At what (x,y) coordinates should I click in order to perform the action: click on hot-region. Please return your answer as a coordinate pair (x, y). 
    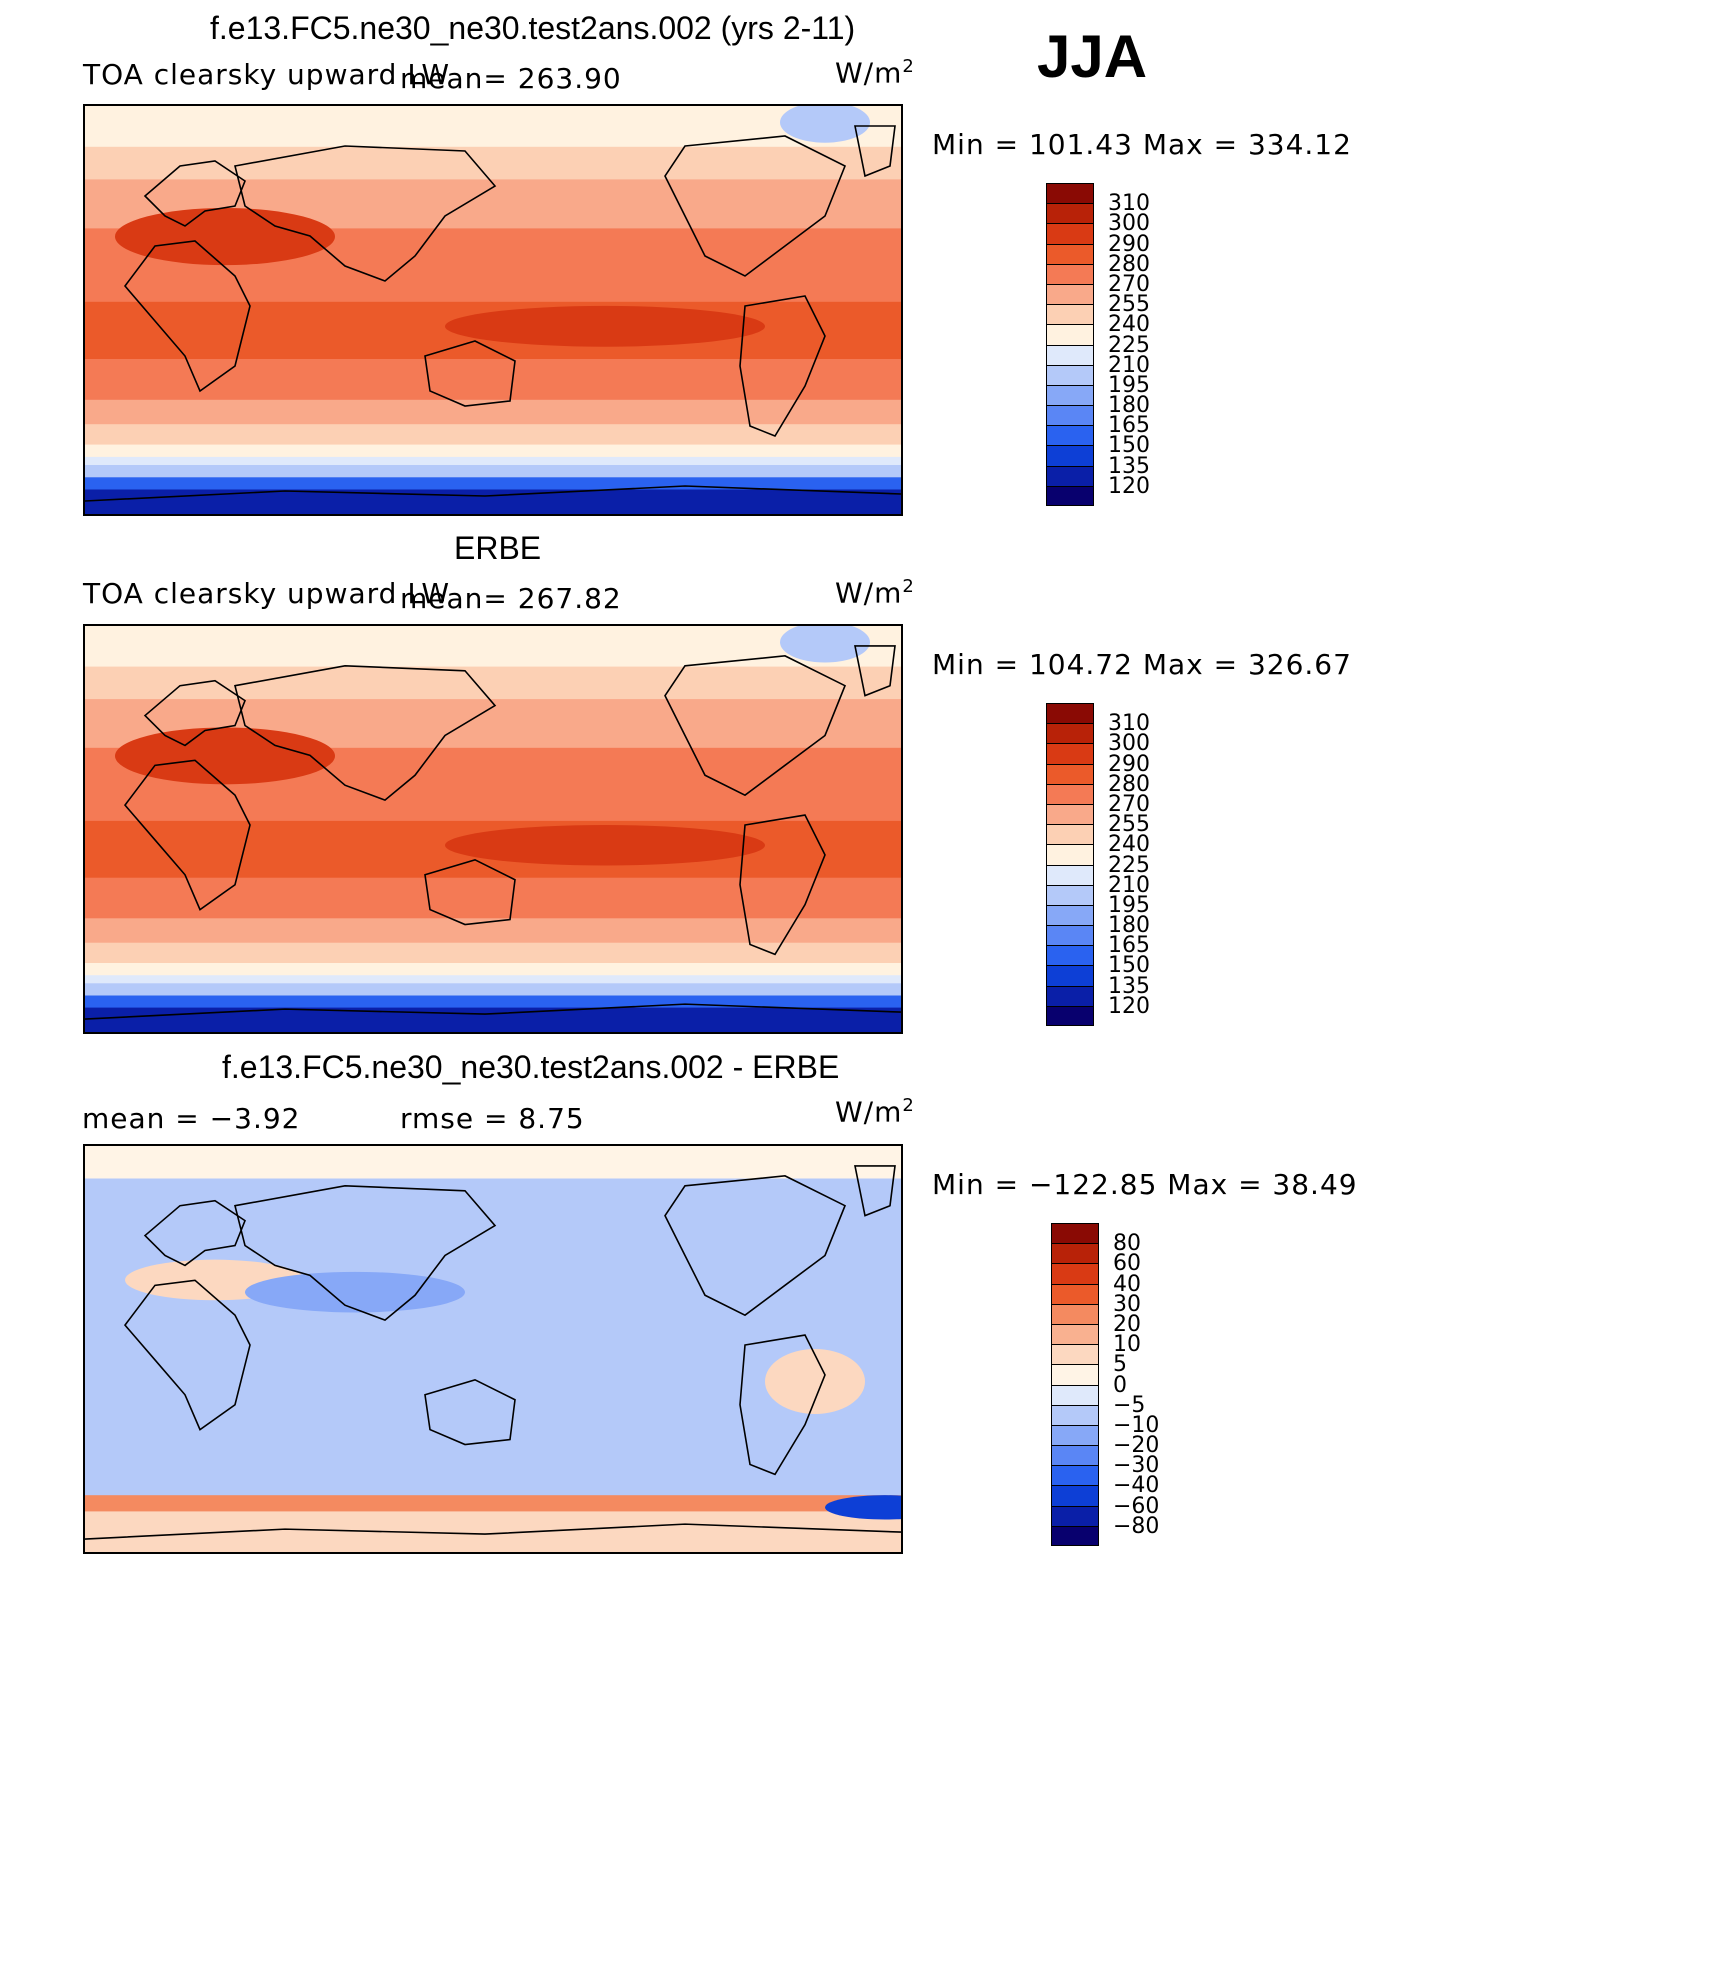
    Looking at the image, I should click on (605, 845).